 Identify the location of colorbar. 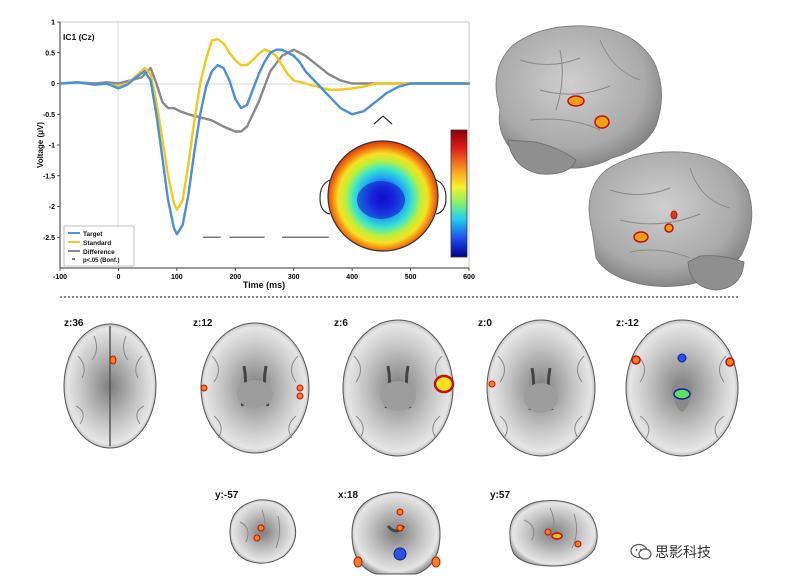
(459, 193).